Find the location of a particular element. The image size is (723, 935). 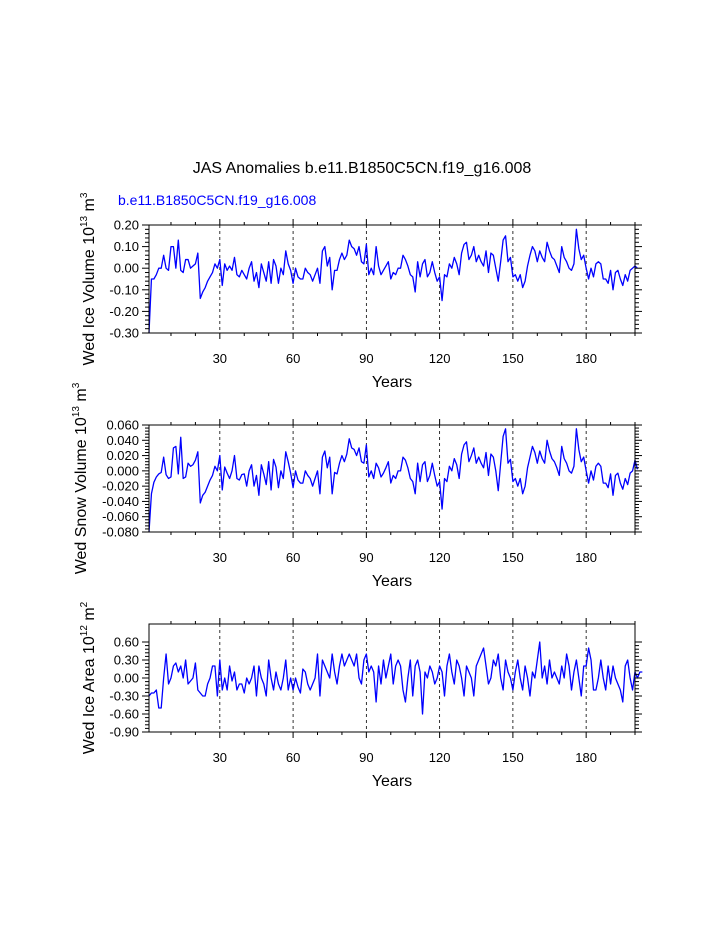

y-axis-label: Wed Snow Volume 1013 m3 is located at coordinates (80, 478).